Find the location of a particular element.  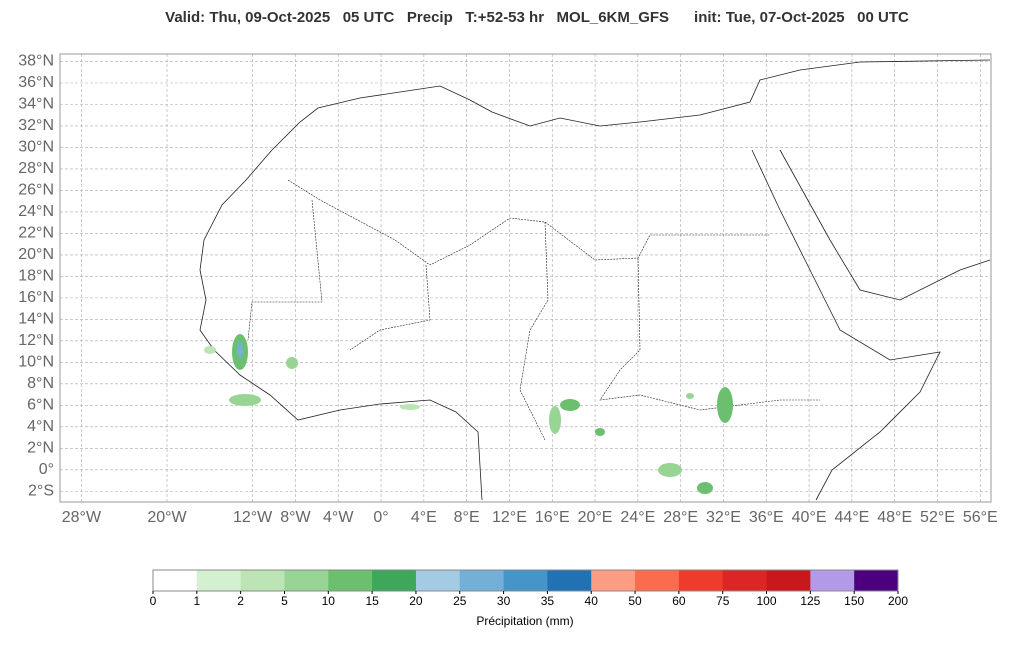

colorbar-tick-label: 20 is located at coordinates (416, 601).